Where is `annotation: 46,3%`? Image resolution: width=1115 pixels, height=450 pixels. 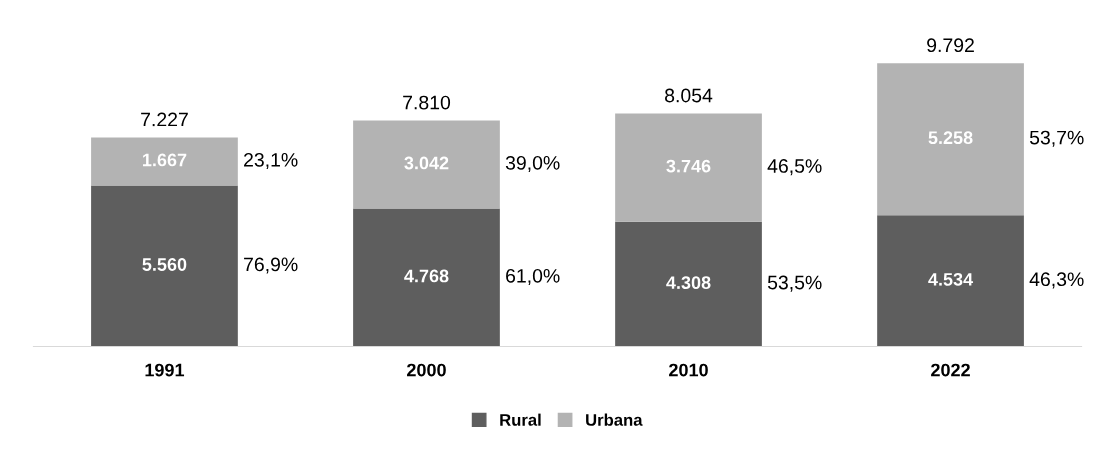
annotation: 46,3% is located at coordinates (1056, 280).